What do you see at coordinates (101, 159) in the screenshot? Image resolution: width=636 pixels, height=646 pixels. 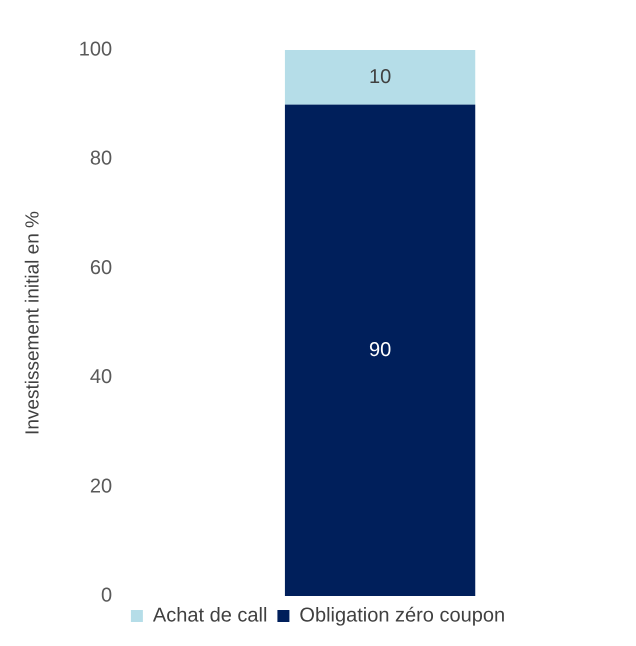 I see `y-tick-label: 80` at bounding box center [101, 159].